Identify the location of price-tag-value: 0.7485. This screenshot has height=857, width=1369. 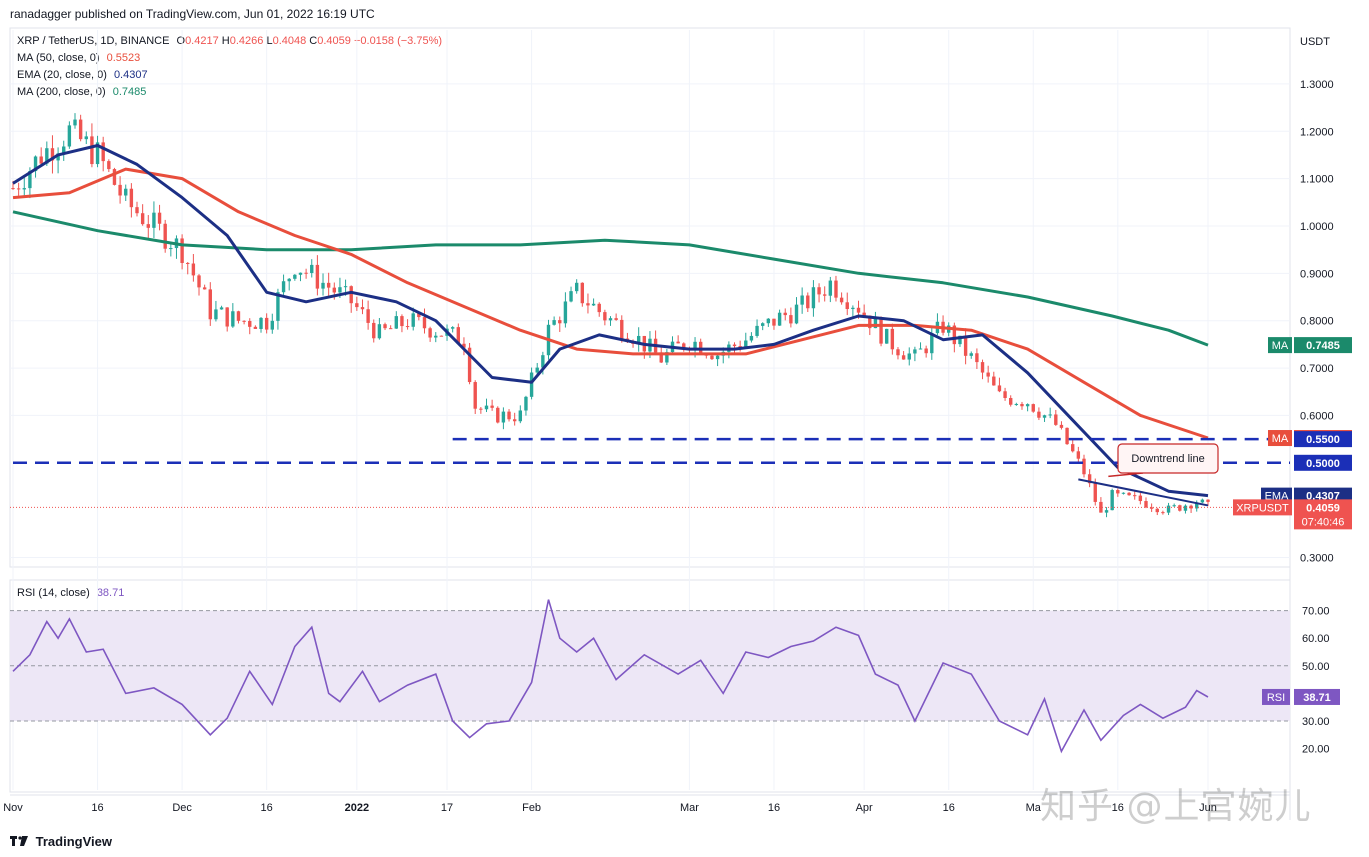
(1323, 346).